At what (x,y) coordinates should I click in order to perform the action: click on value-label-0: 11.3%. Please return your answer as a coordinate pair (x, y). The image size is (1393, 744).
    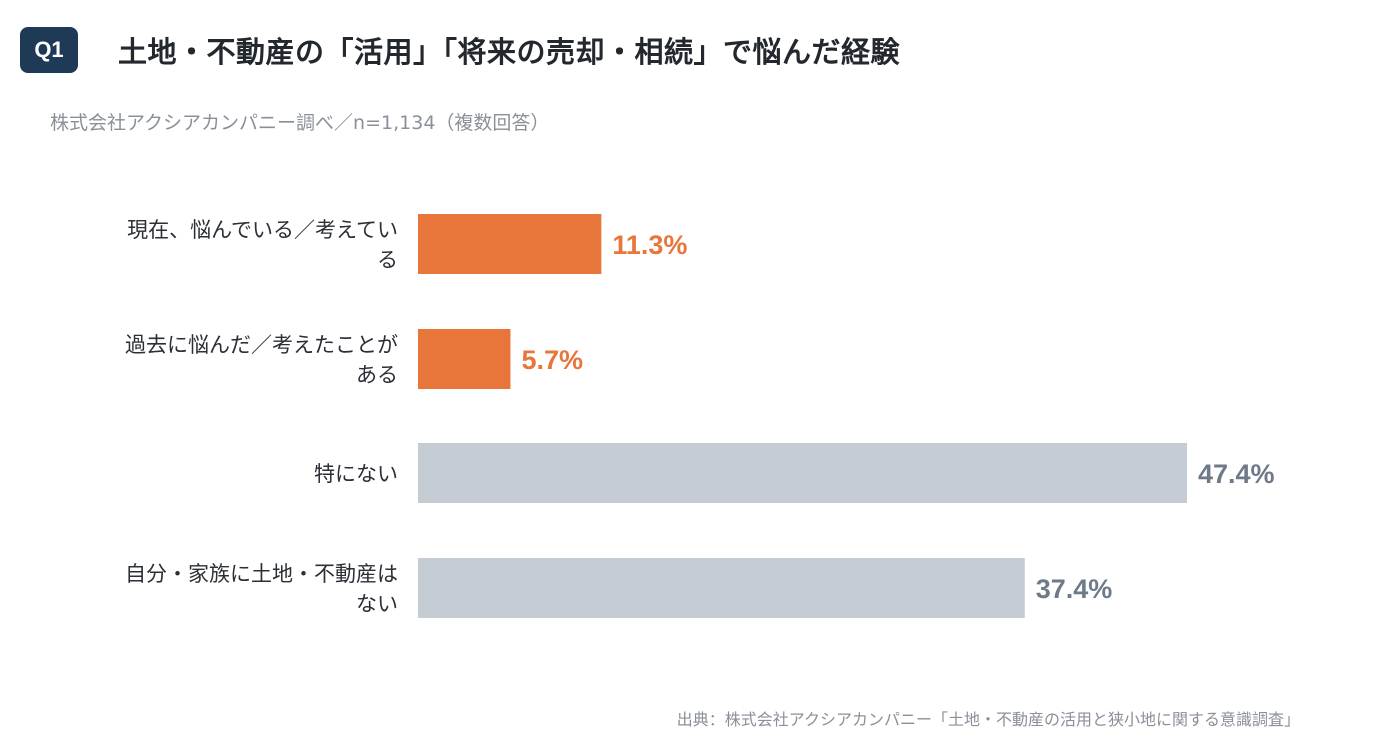
    Looking at the image, I should click on (649, 245).